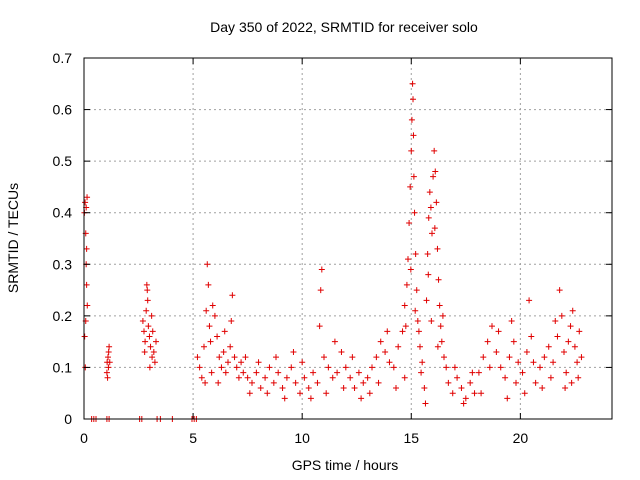  What do you see at coordinates (193, 438) in the screenshot?
I see `x-tick-label: 5` at bounding box center [193, 438].